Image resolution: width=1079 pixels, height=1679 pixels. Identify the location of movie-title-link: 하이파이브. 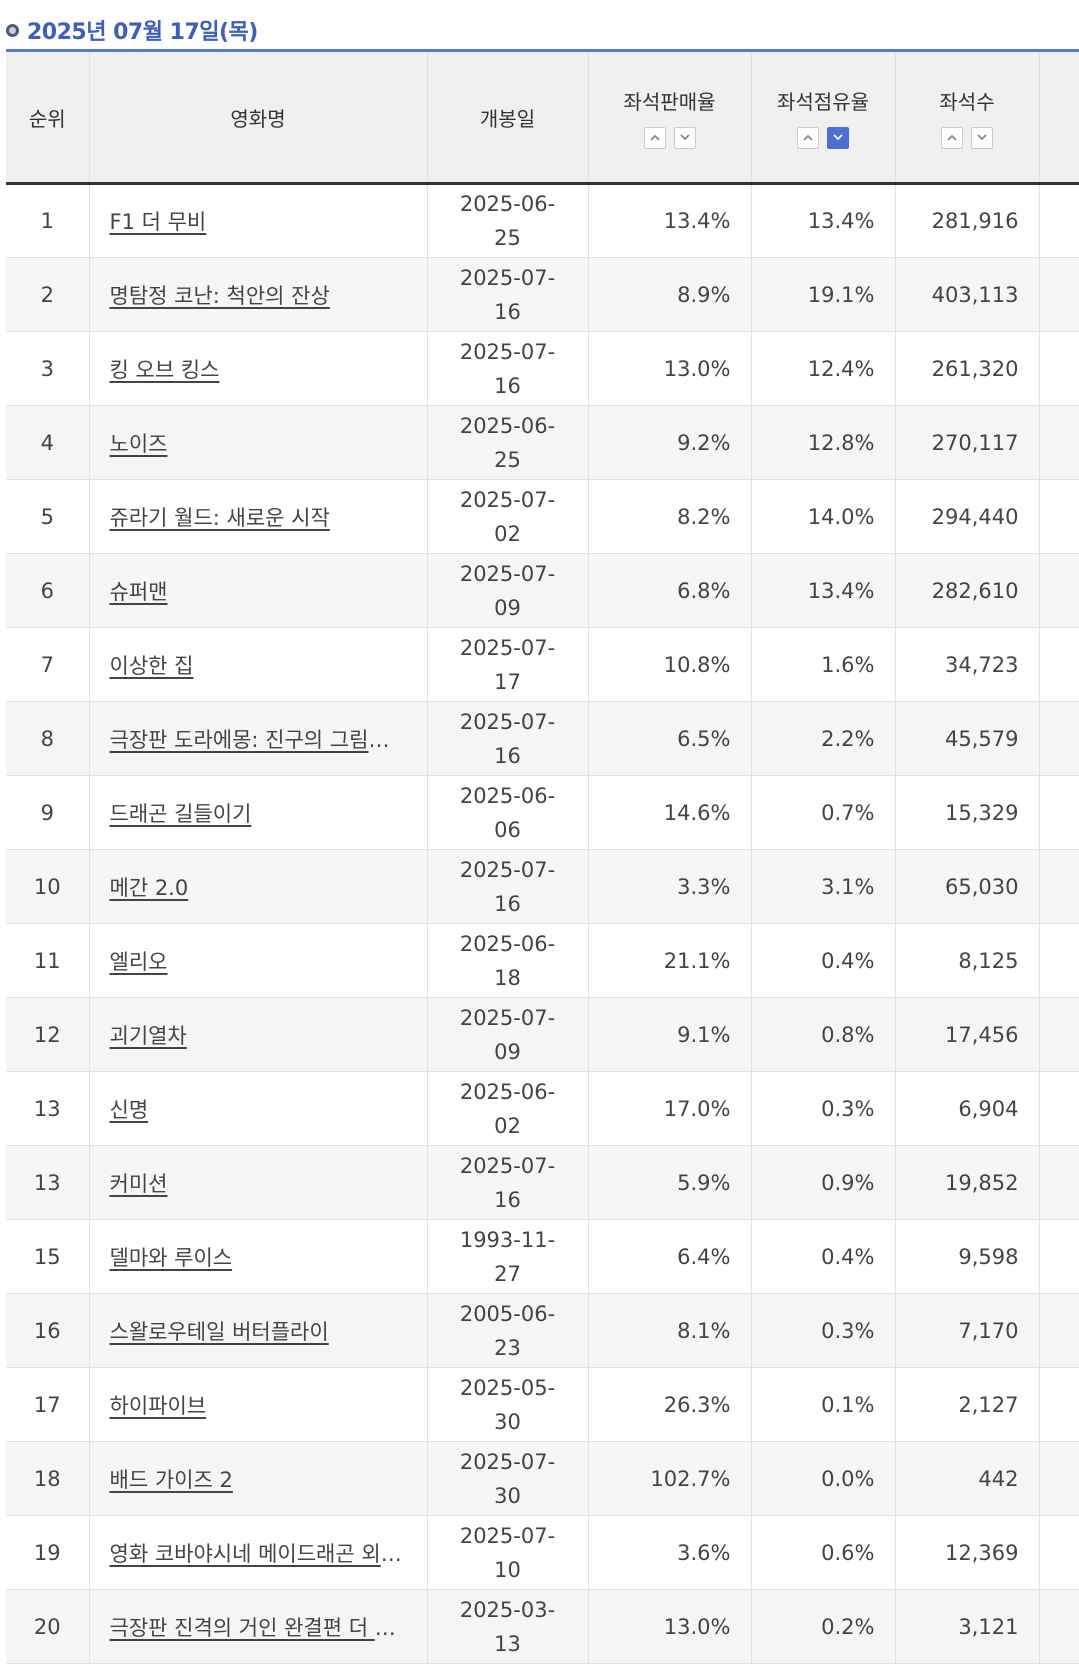
(158, 1405).